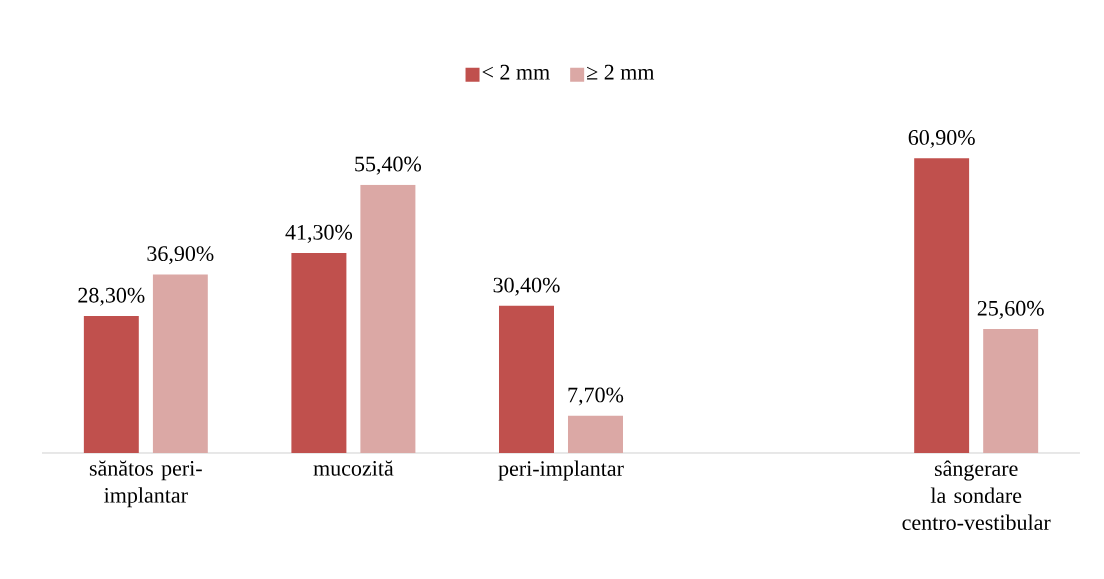  What do you see at coordinates (388, 165) in the screenshot?
I see `data-label: 55,40%` at bounding box center [388, 165].